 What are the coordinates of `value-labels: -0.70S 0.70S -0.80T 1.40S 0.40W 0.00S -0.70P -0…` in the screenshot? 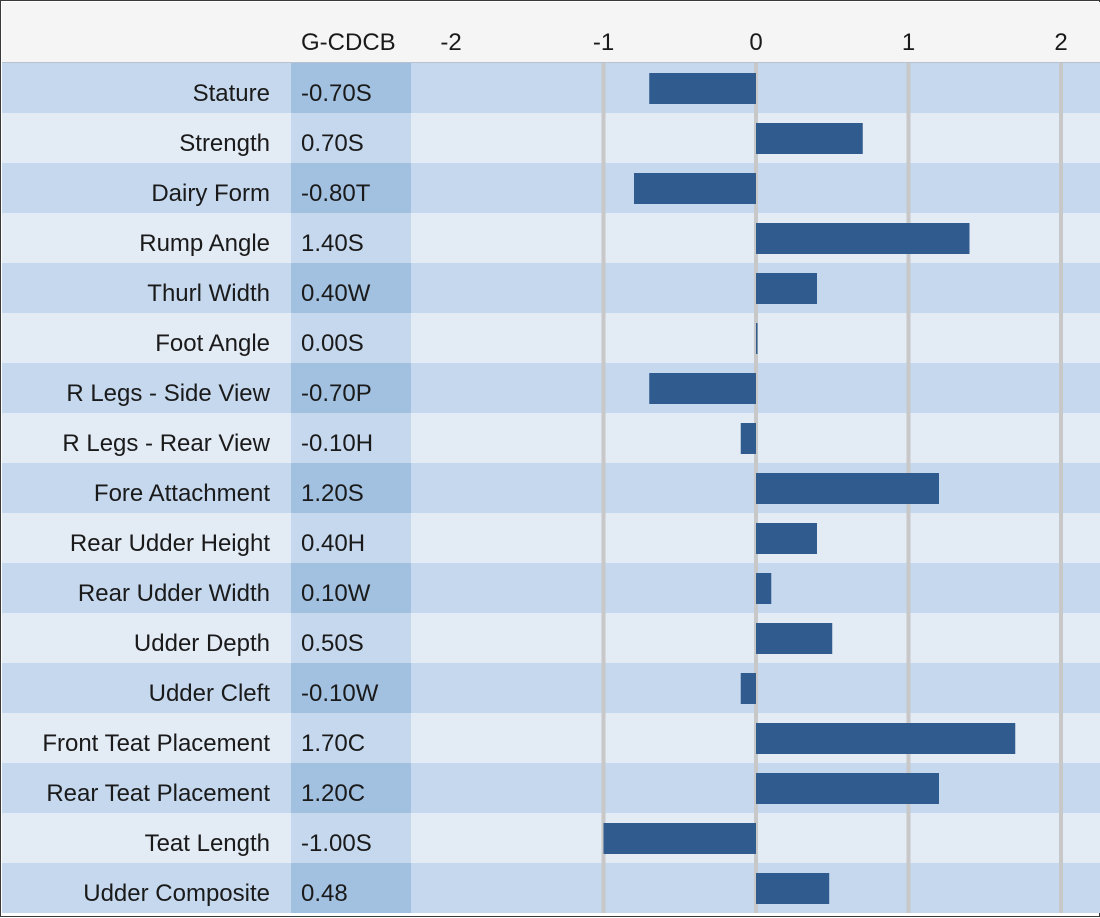 It's located at (340, 493).